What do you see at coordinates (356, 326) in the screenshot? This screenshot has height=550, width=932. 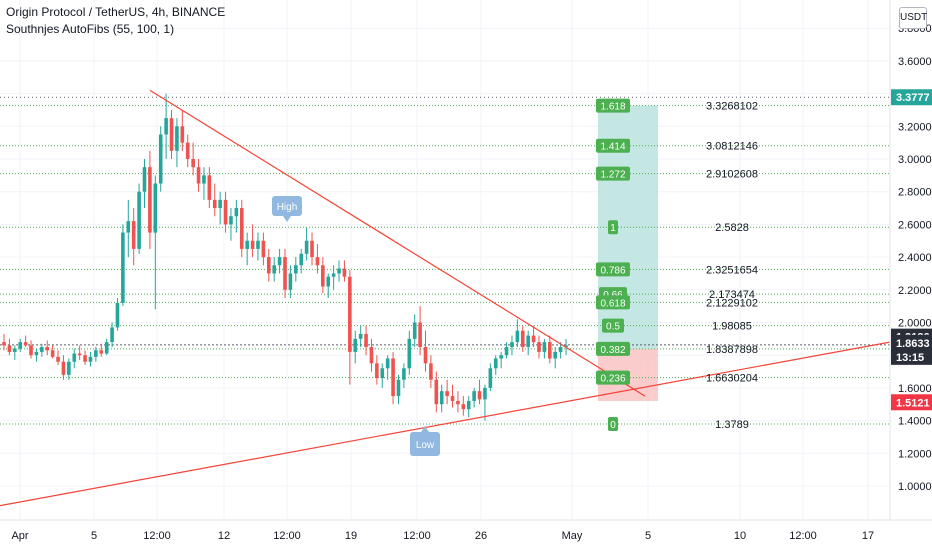 I see `high-low-markers: High Low` at bounding box center [356, 326].